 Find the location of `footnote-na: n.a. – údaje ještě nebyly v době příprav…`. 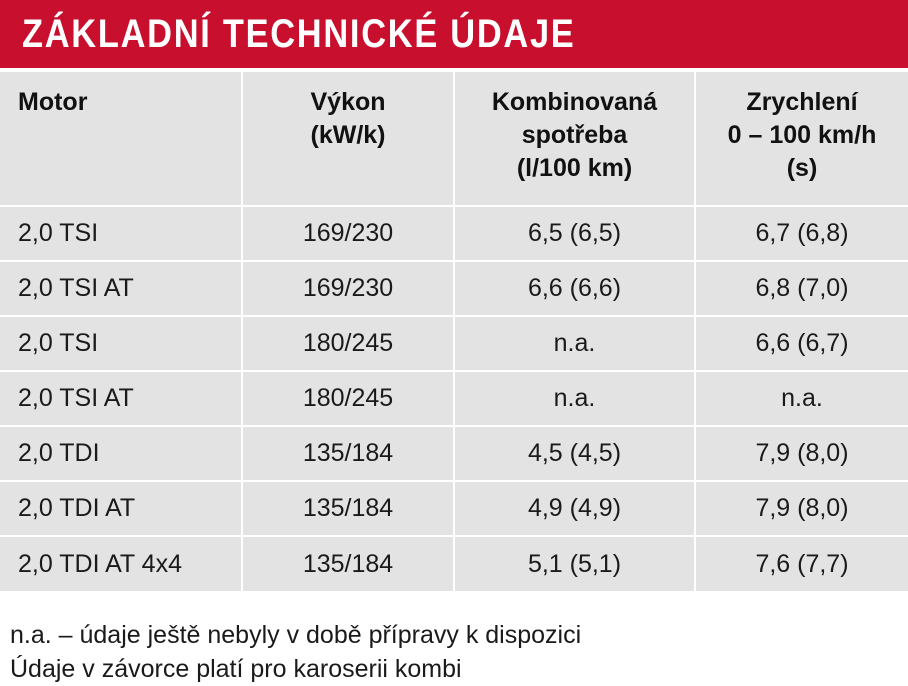

footnote-na: n.a. – údaje ještě nebyly v době příprav… is located at coordinates (296, 635).